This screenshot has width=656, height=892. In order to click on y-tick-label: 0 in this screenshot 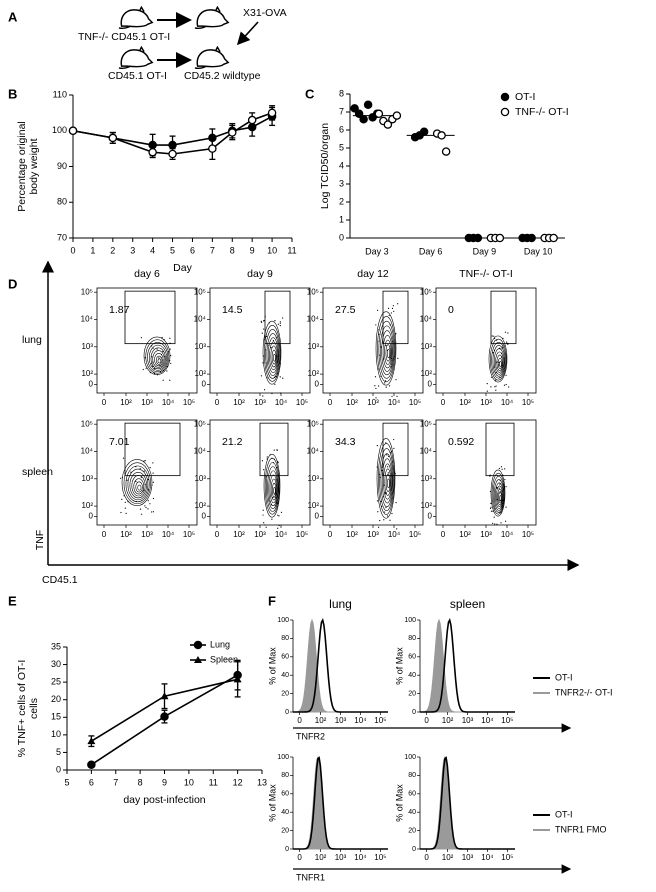, I will do `click(287, 849)`.